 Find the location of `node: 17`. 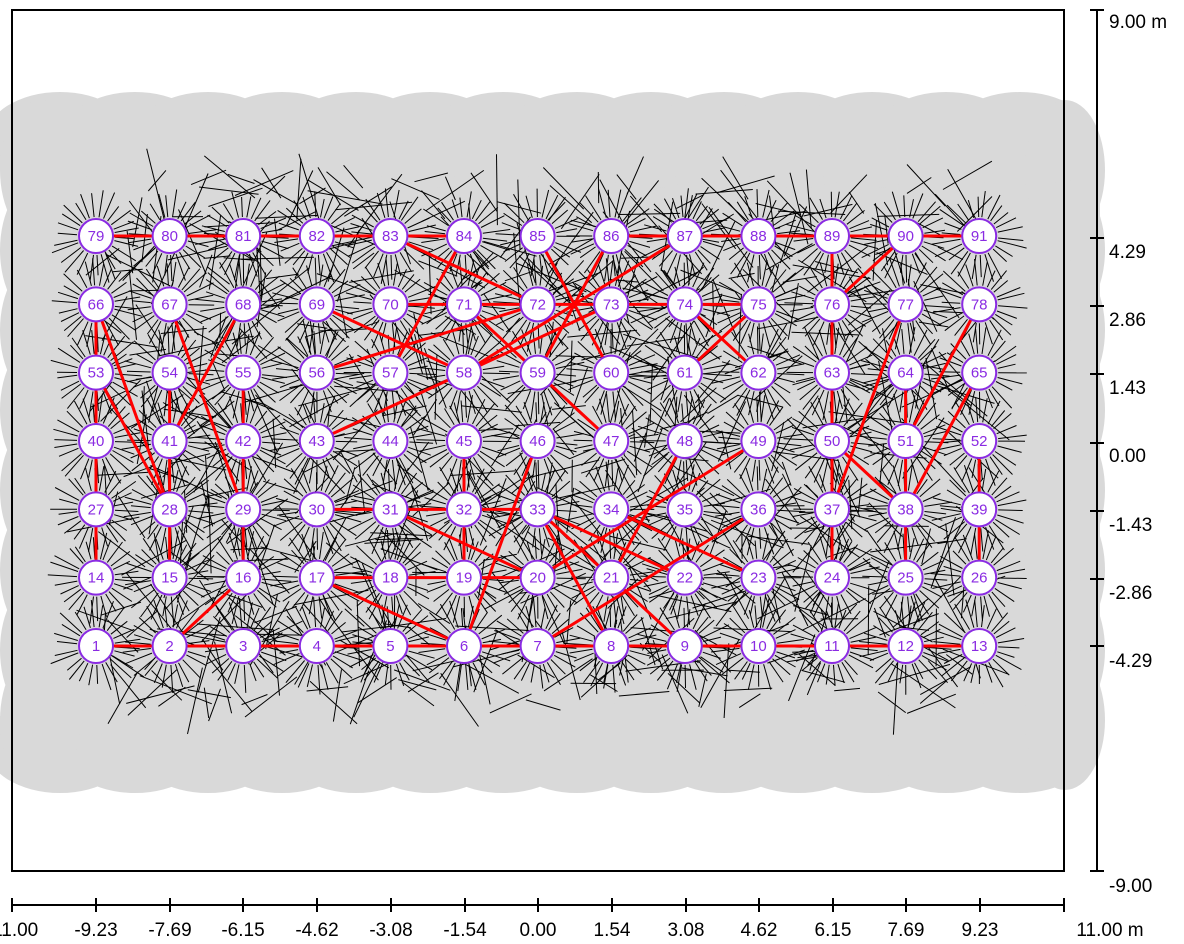

node: 17 is located at coordinates (317, 578).